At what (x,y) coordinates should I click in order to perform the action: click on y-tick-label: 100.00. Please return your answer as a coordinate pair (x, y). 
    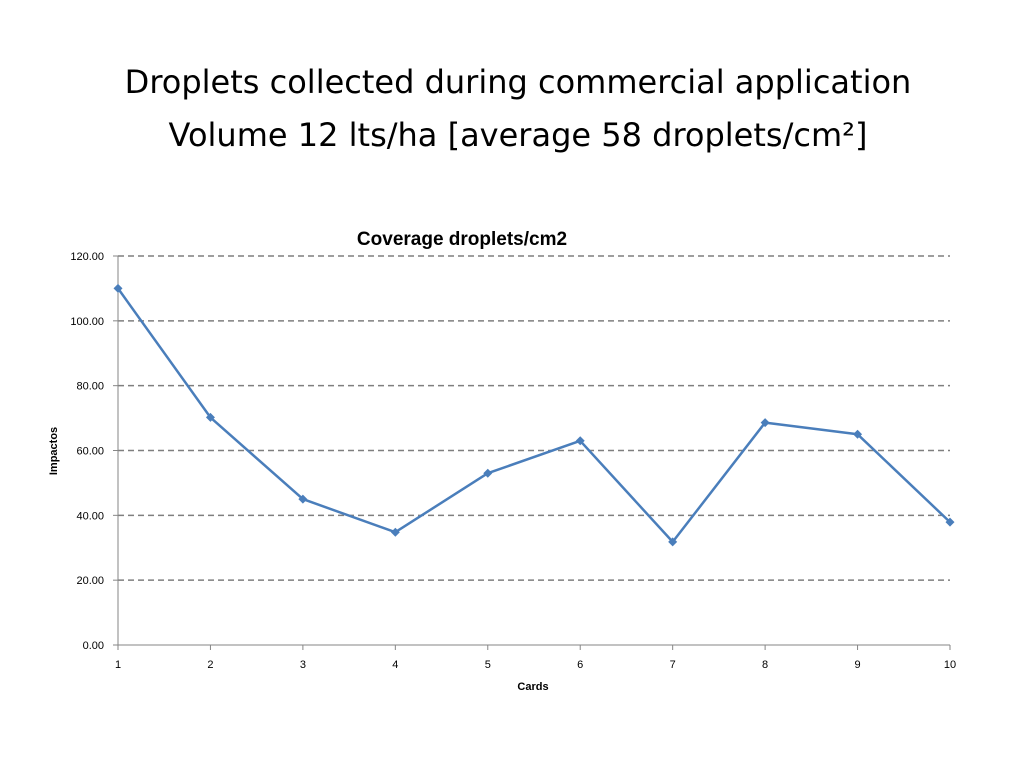
    Looking at the image, I should click on (87, 322).